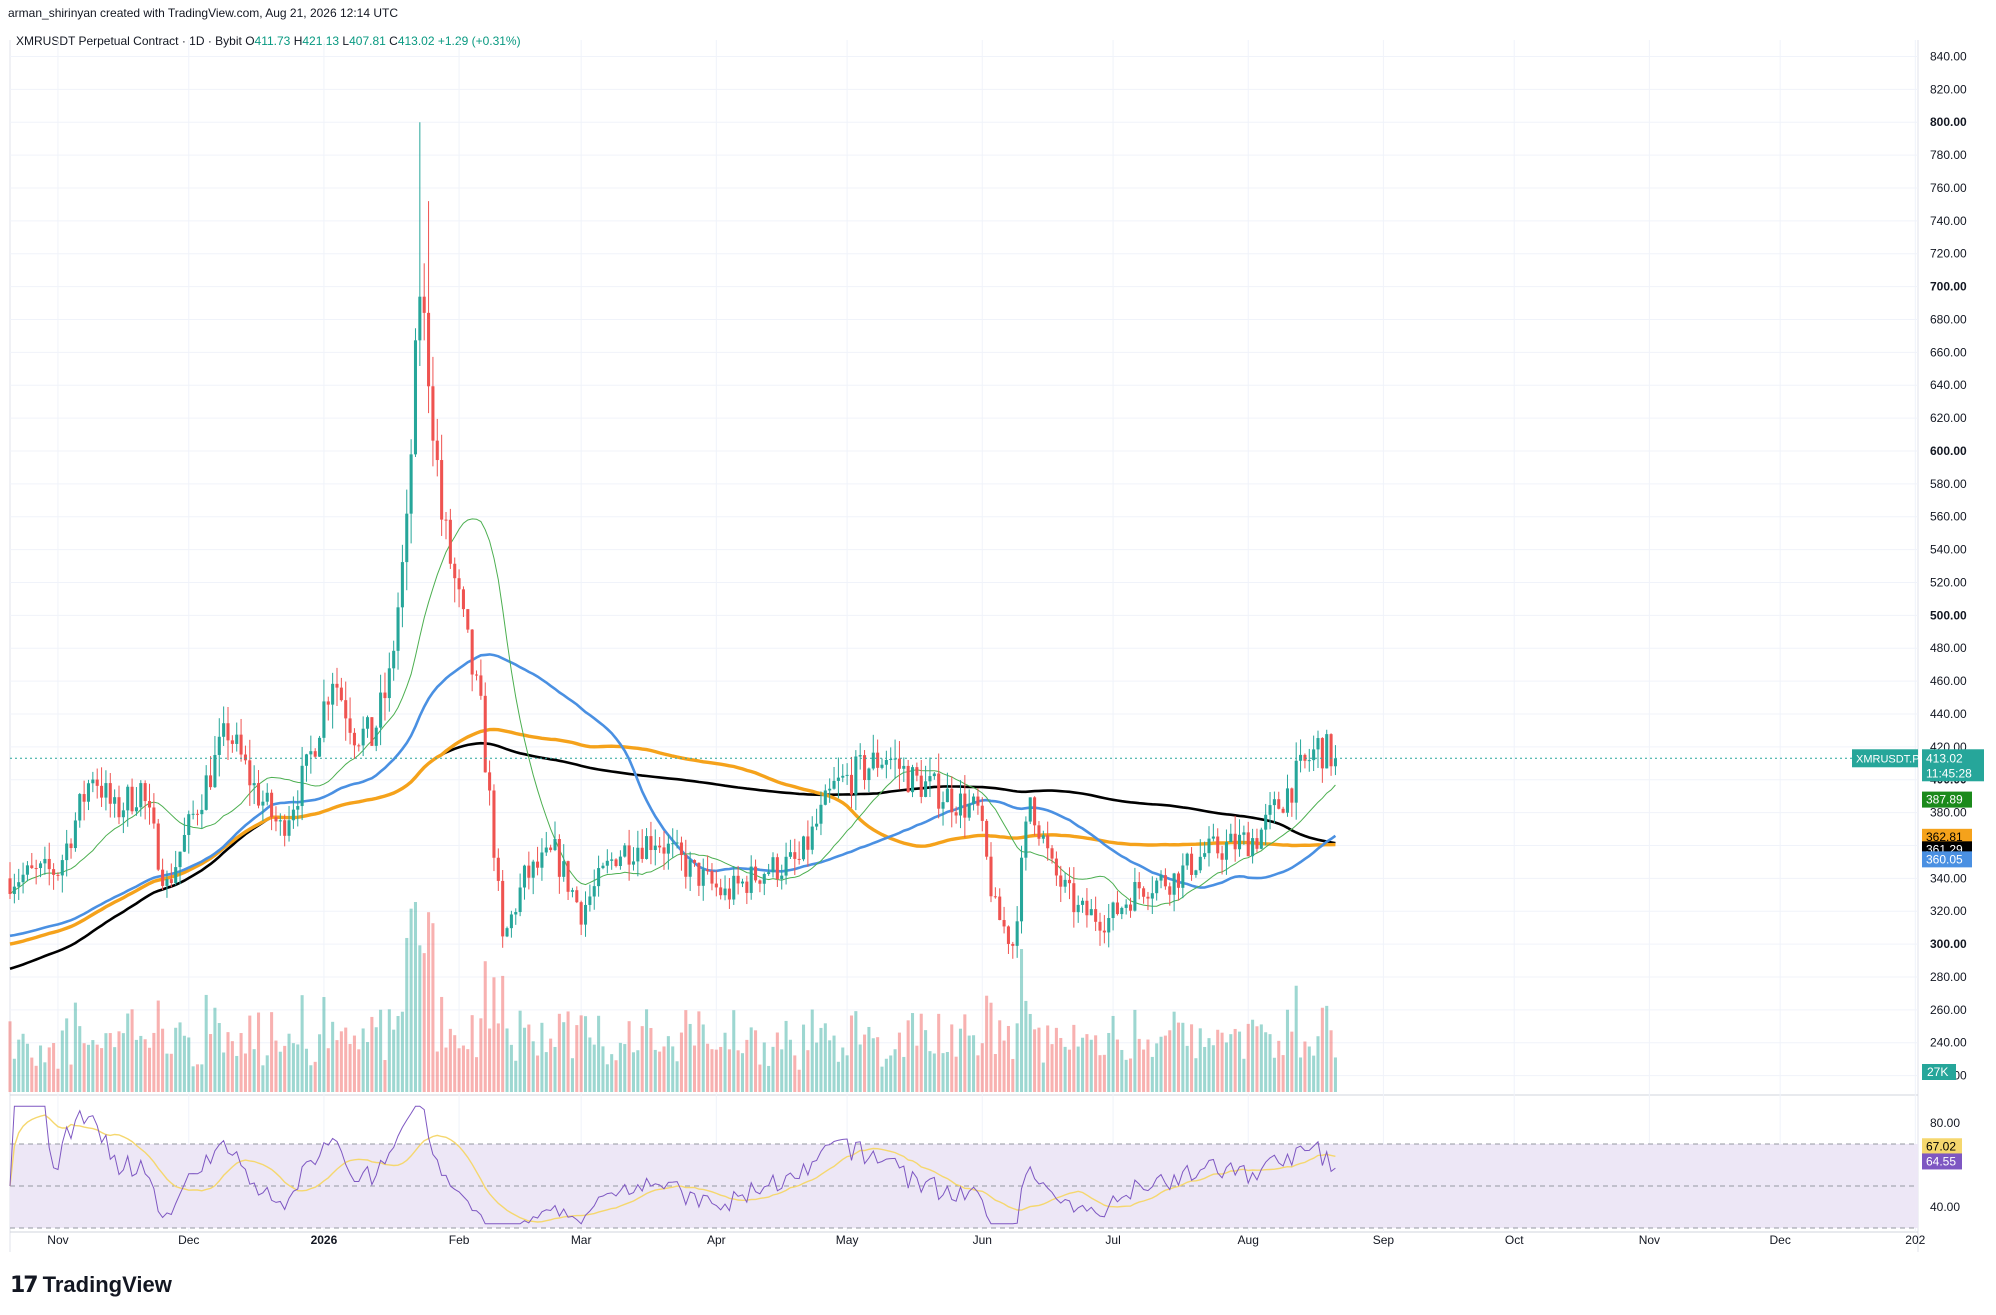 Image resolution: width=1996 pixels, height=1315 pixels. What do you see at coordinates (1888, 759) in the screenshot?
I see `symbol-price-tag-label: XMRUSDT.P` at bounding box center [1888, 759].